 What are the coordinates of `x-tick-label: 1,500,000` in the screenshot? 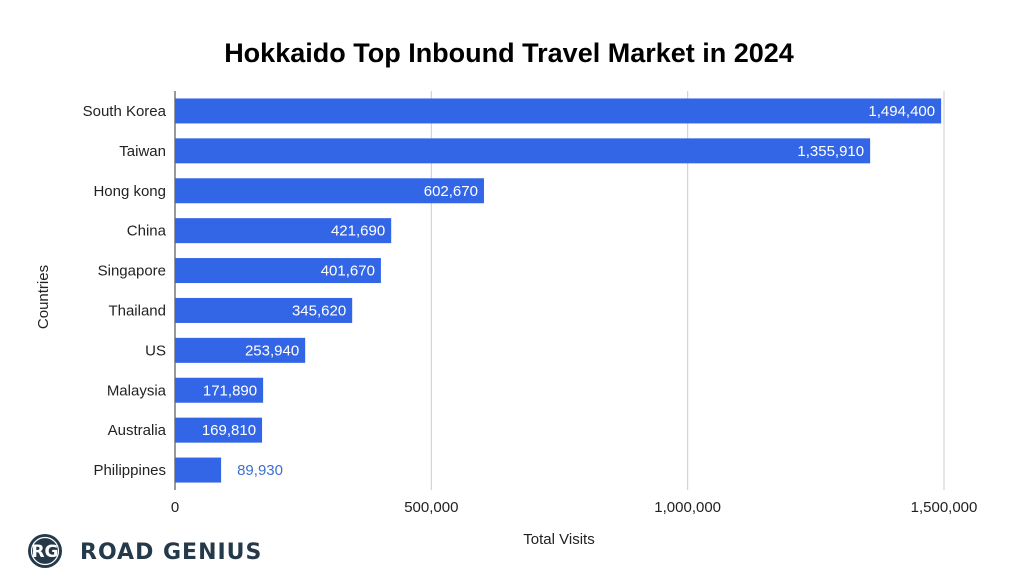 It's located at (944, 507).